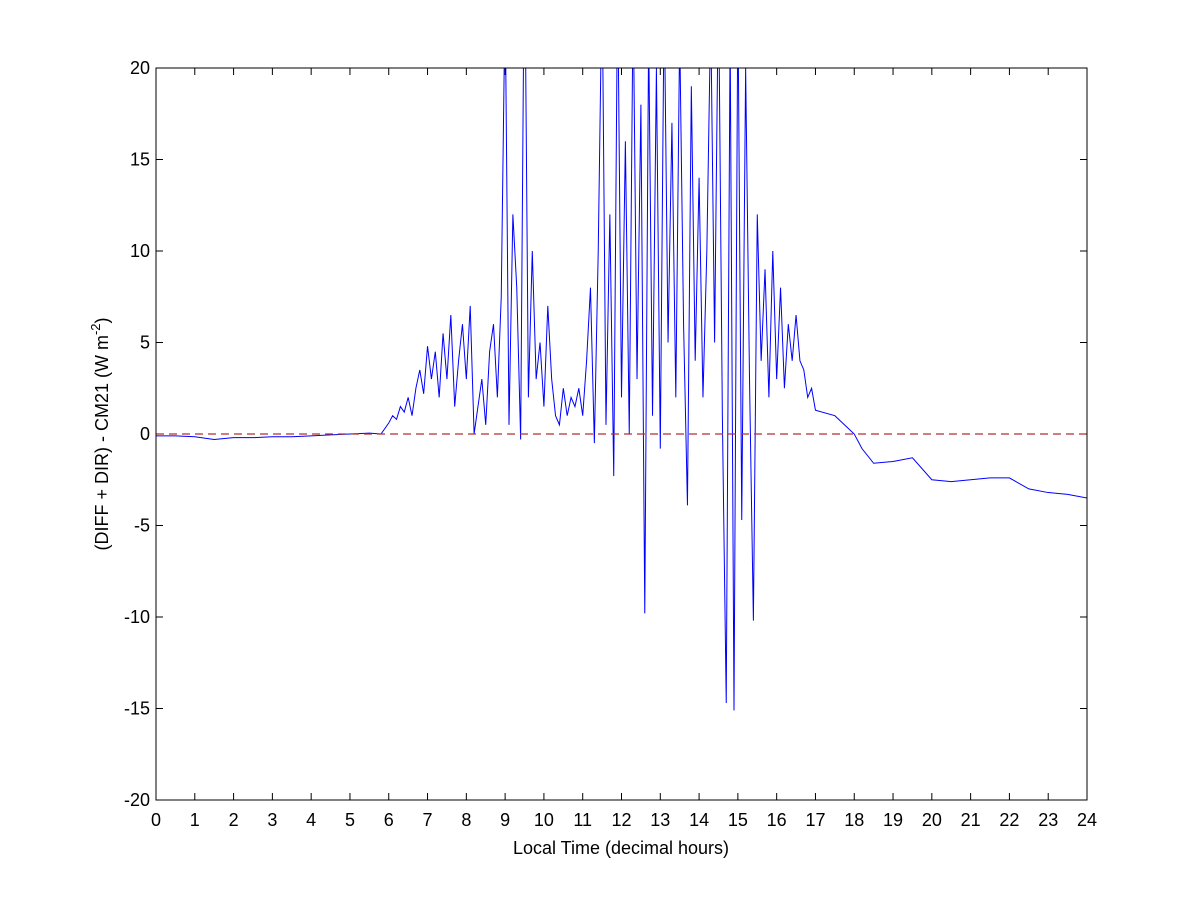  Describe the element at coordinates (660, 820) in the screenshot. I see `x-tick-label: 13` at that location.